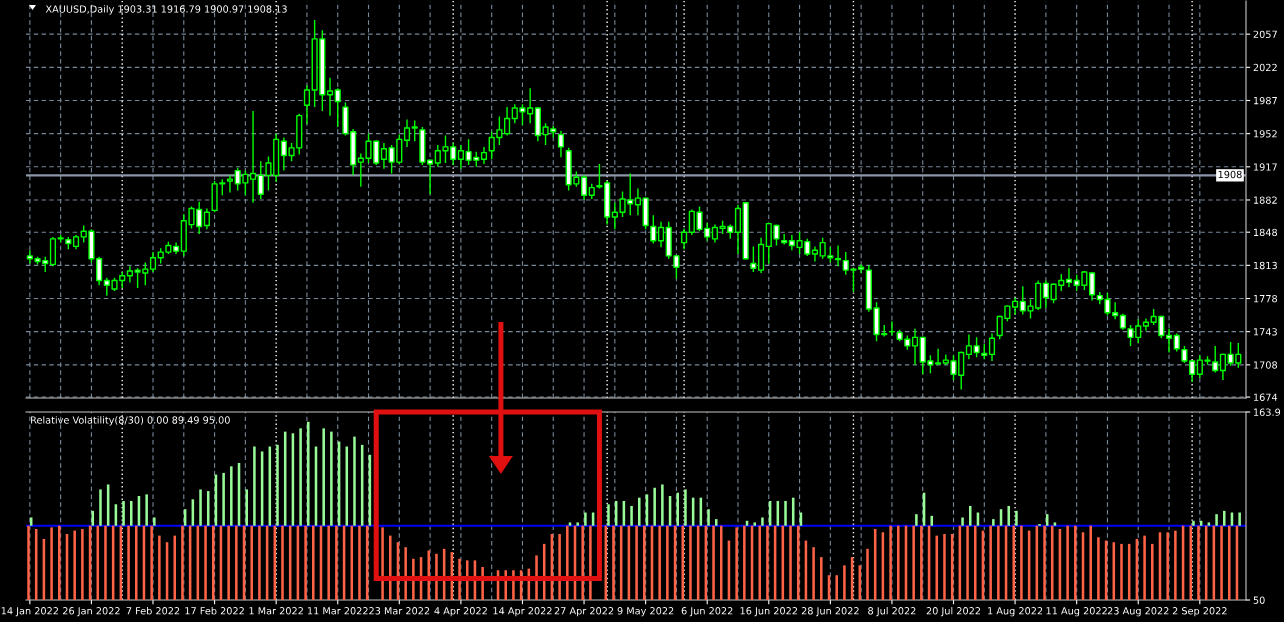 The height and width of the screenshot is (622, 1284). I want to click on y-tick-label: 1848, so click(1266, 232).